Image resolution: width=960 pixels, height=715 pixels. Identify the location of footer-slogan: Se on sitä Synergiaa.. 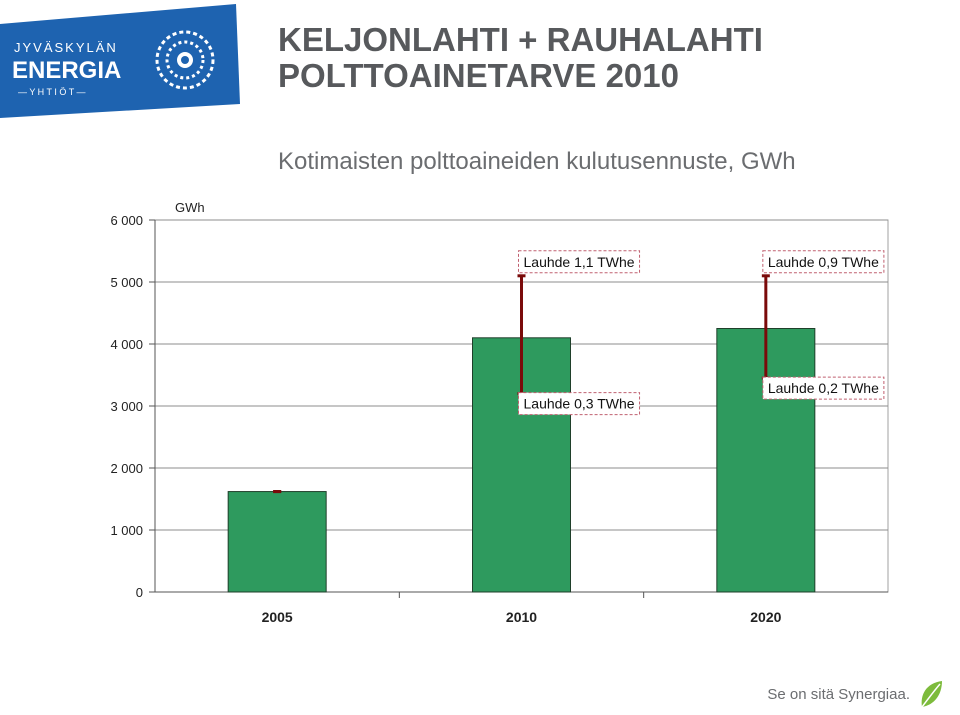
(838, 694).